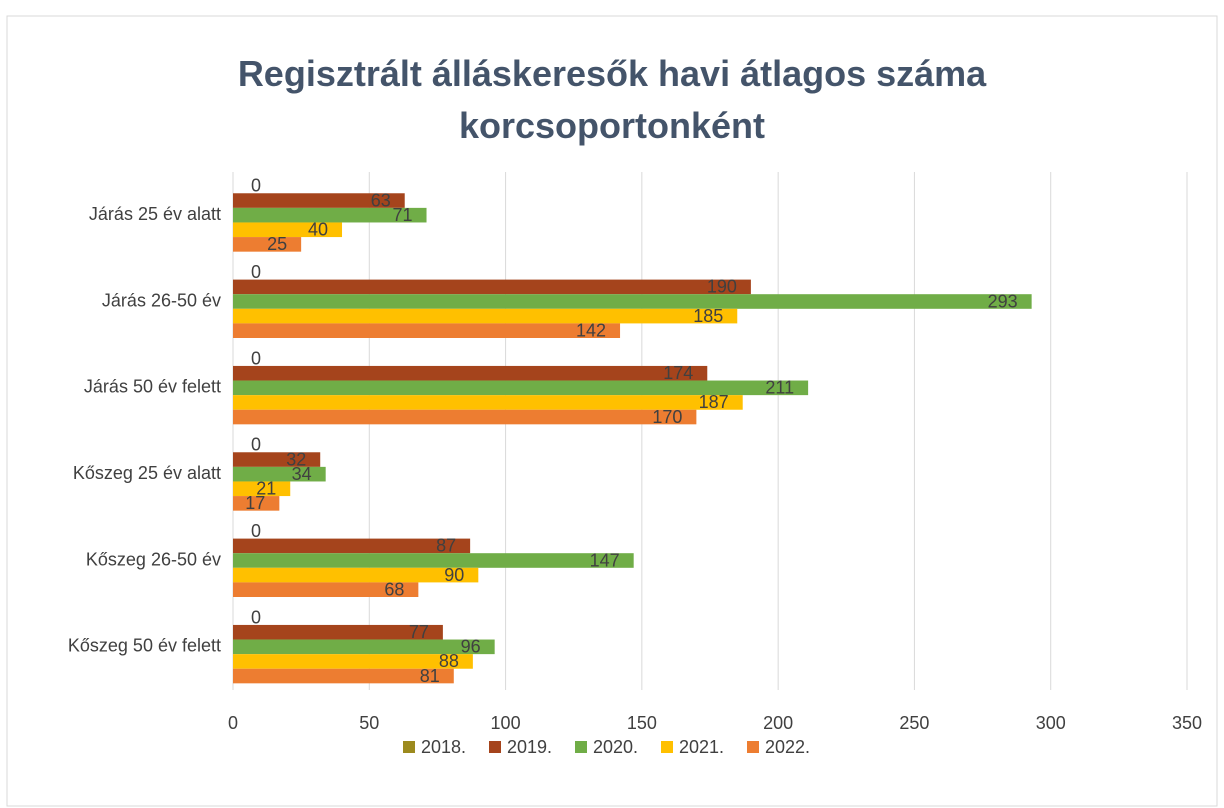 The height and width of the screenshot is (808, 1224). Describe the element at coordinates (449, 661) in the screenshot. I see `data-label: 88` at that location.